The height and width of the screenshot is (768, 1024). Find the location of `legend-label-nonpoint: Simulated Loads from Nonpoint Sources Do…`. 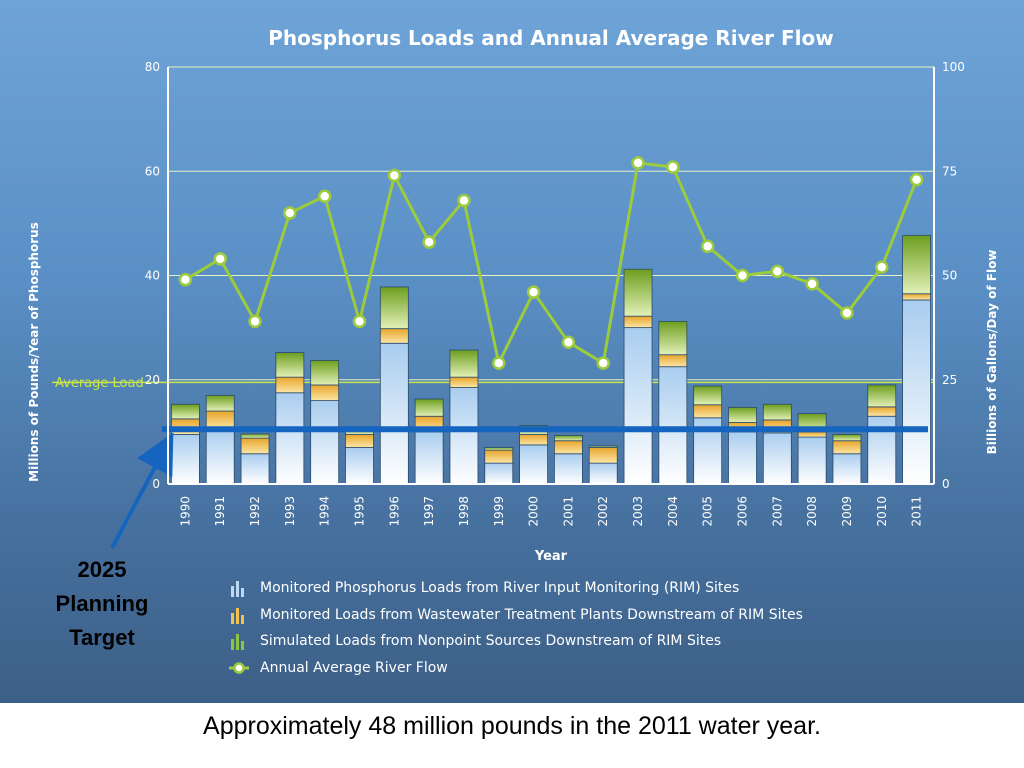

legend-label-nonpoint: Simulated Loads from Nonpoint Sources Do… is located at coordinates (491, 641).